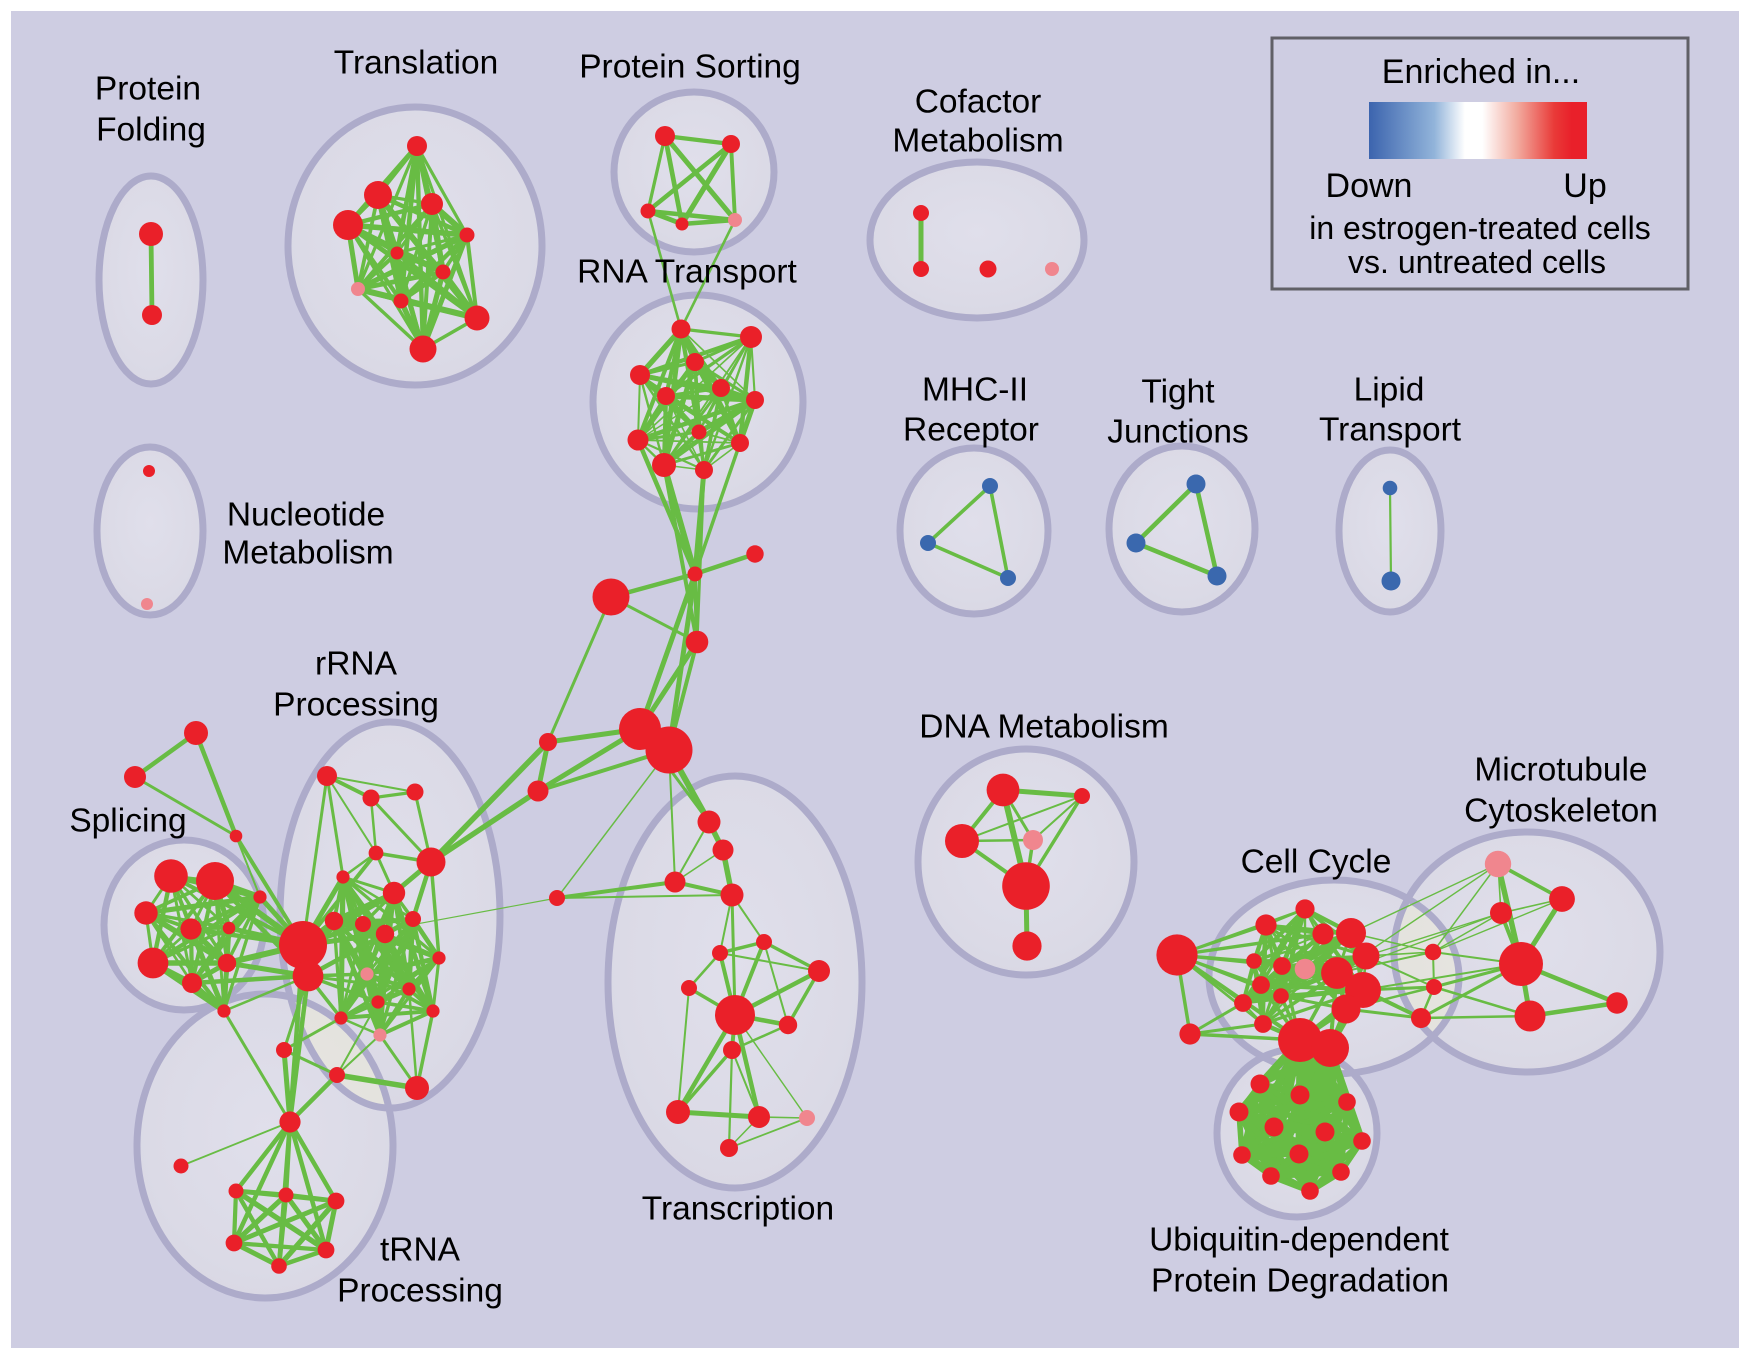  Describe the element at coordinates (1389, 390) in the screenshot. I see `svg-text: Lipid` at that location.